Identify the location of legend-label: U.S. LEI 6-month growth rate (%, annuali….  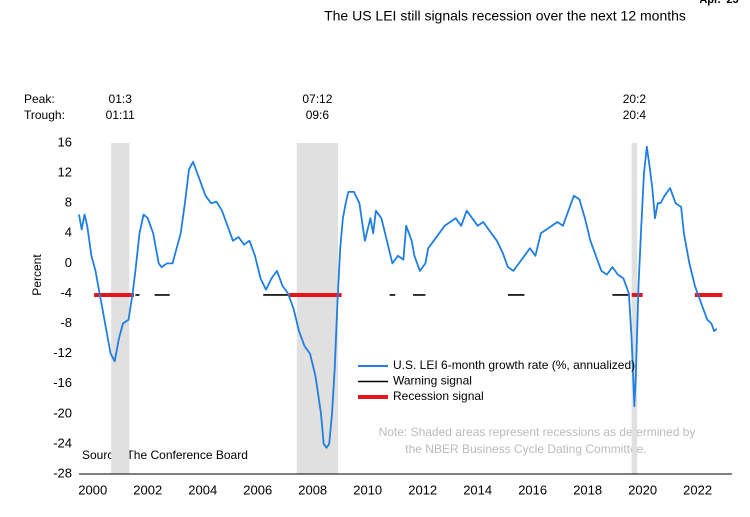
(514, 365).